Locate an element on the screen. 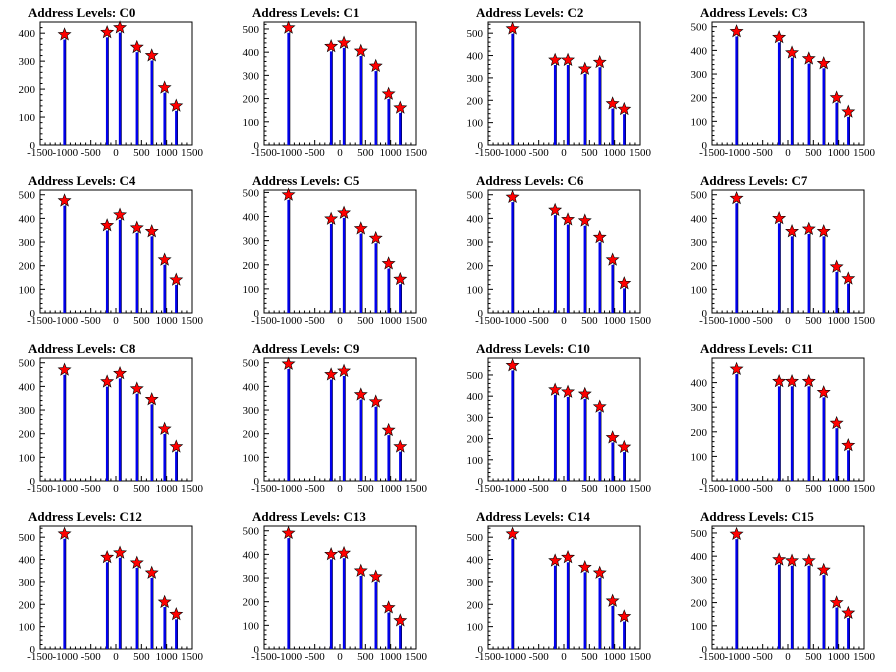 Image resolution: width=896 pixels, height=672 pixels. x-tick-label: 500 is located at coordinates (365, 153).